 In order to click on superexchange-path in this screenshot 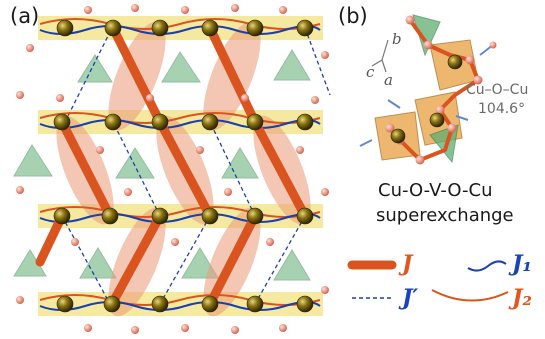, I will do `click(434, 90)`.